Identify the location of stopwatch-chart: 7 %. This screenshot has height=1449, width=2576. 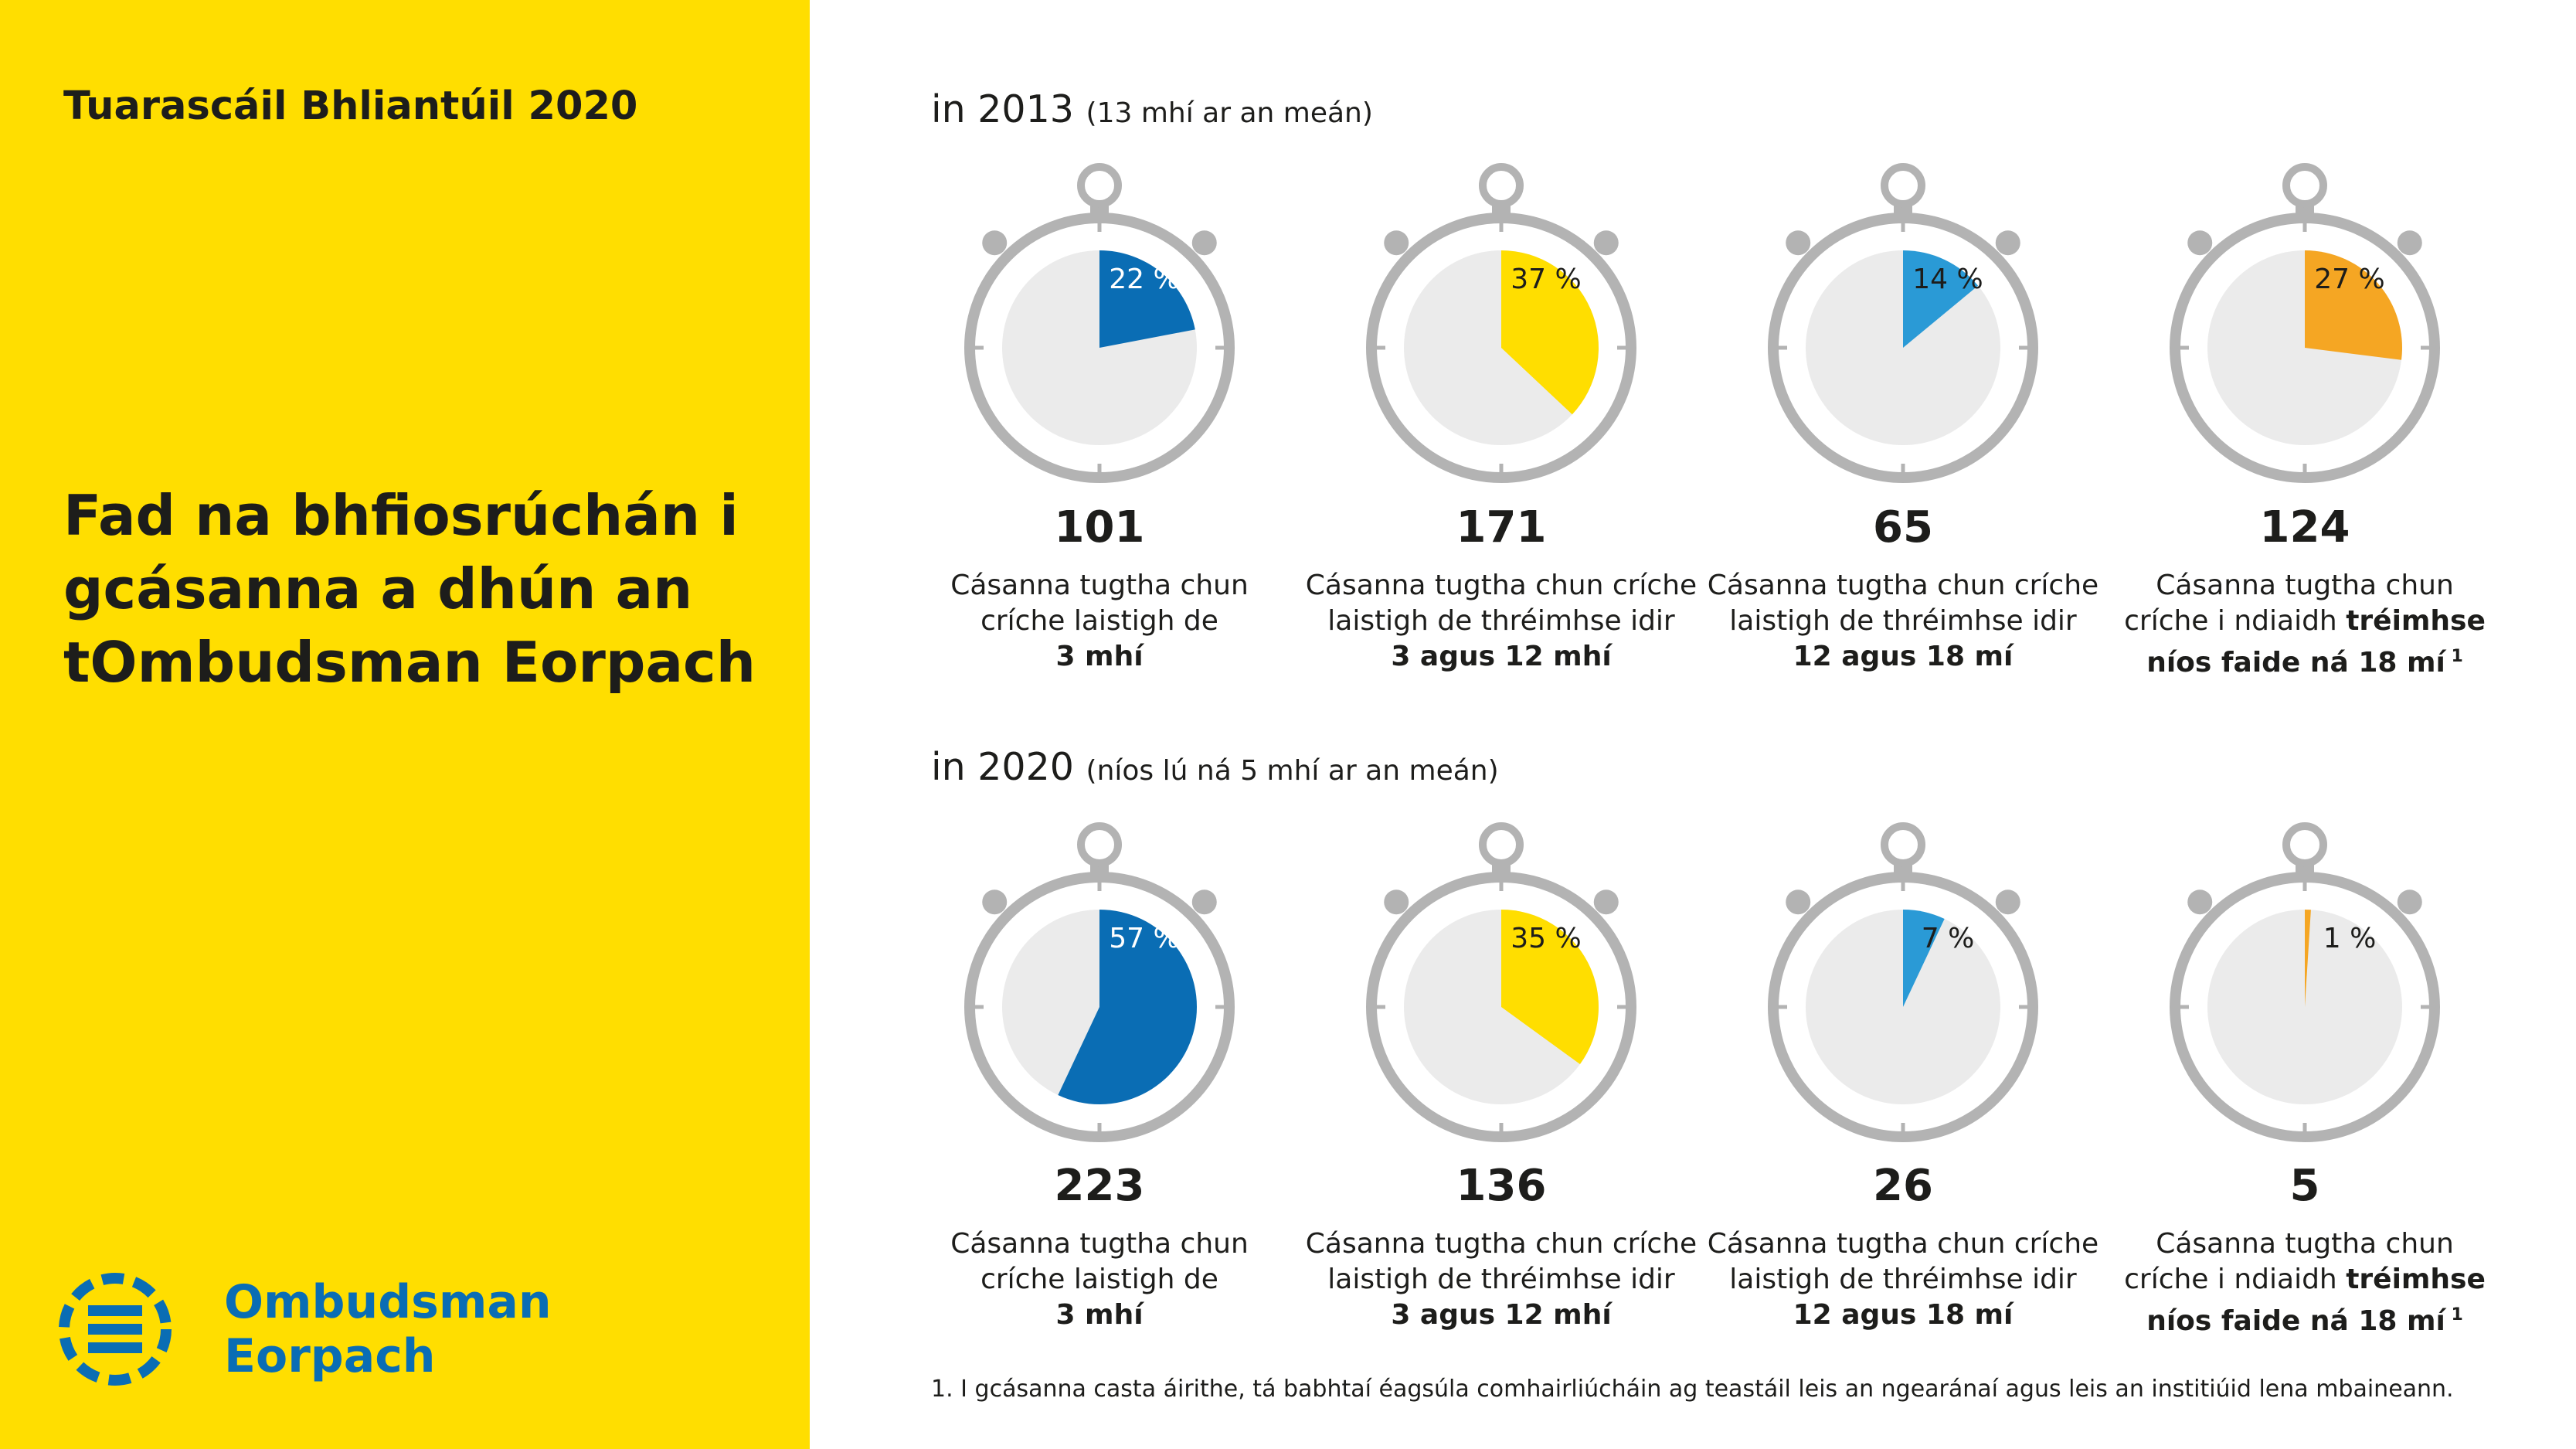
(1903, 982).